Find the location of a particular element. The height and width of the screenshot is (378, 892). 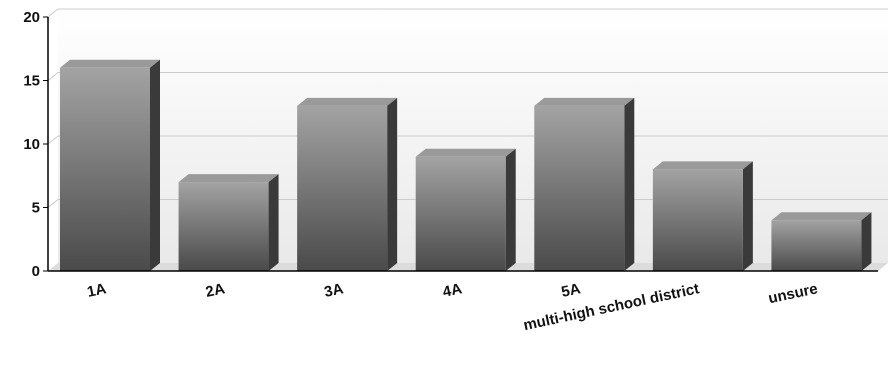

bar-unsure is located at coordinates (821, 241).